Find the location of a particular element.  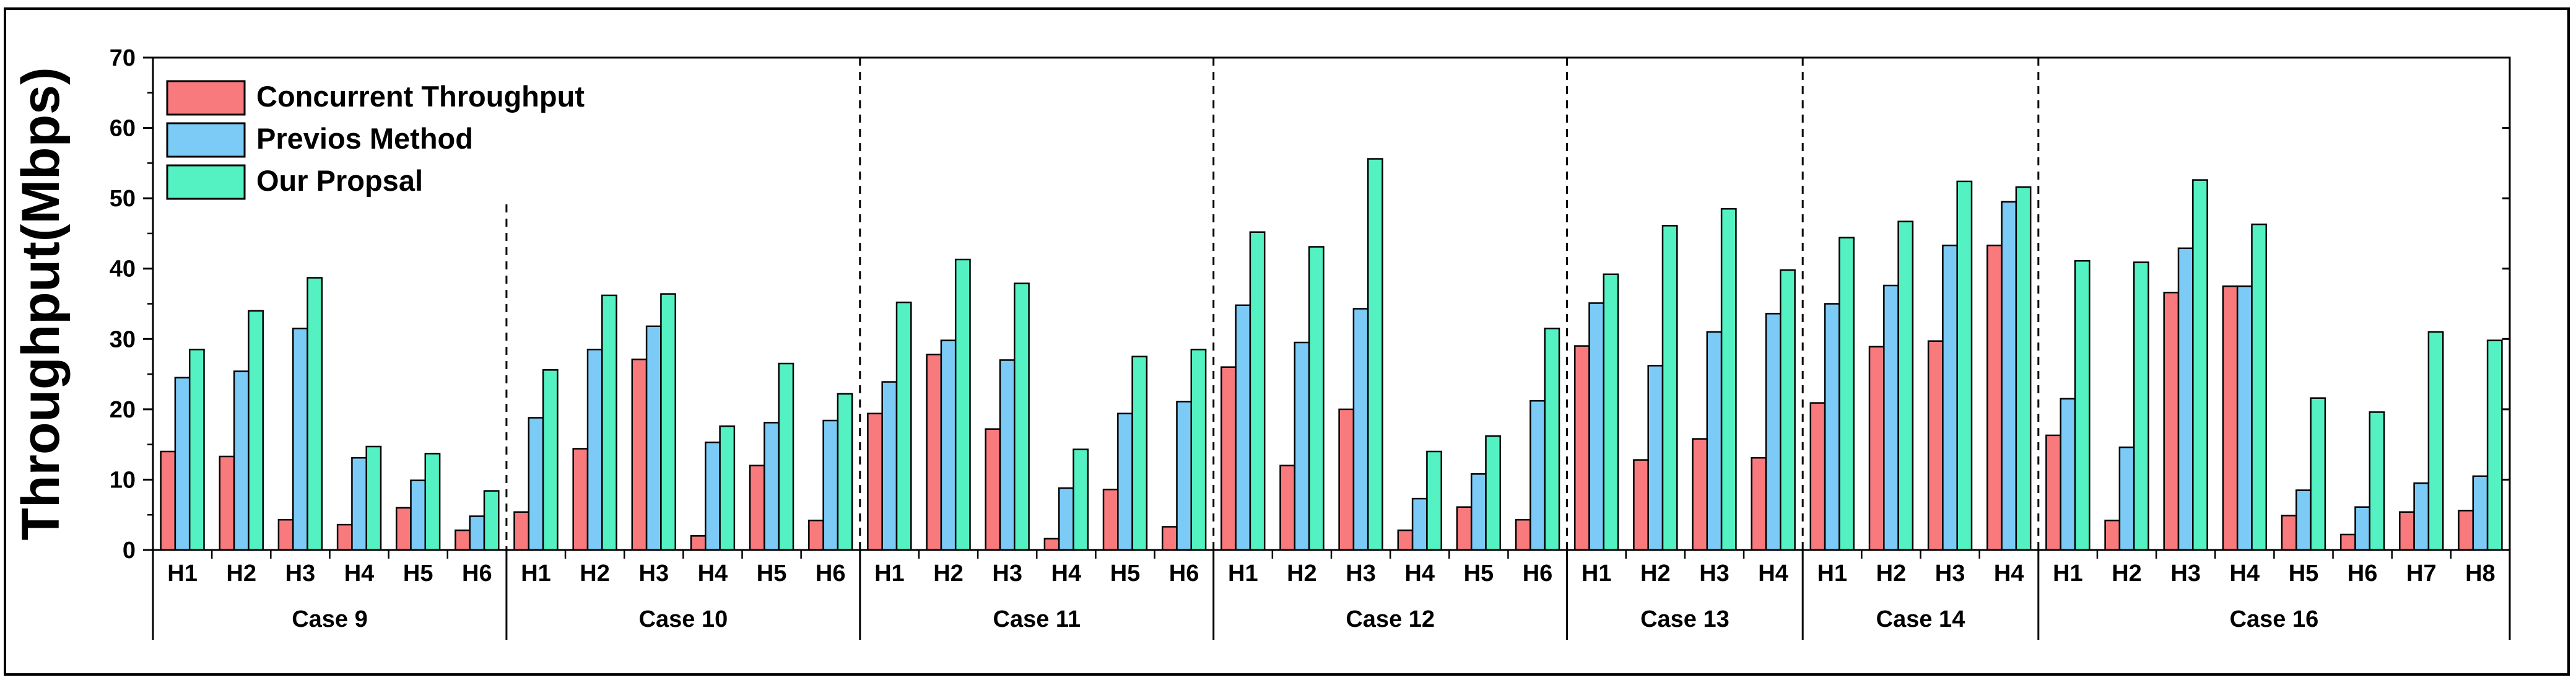

group-label: Case 9 is located at coordinates (330, 619).